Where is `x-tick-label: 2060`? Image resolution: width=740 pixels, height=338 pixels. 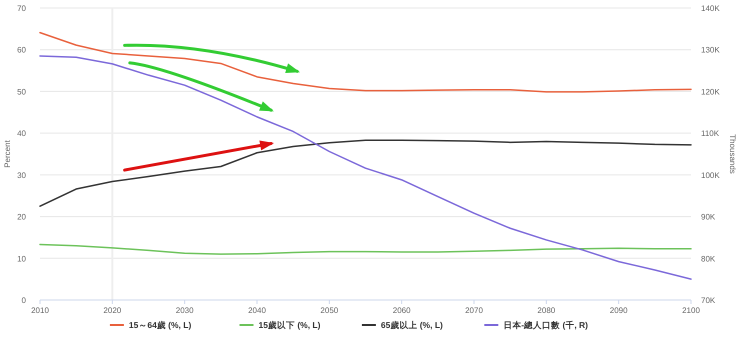 x-tick-label: 2060 is located at coordinates (402, 310).